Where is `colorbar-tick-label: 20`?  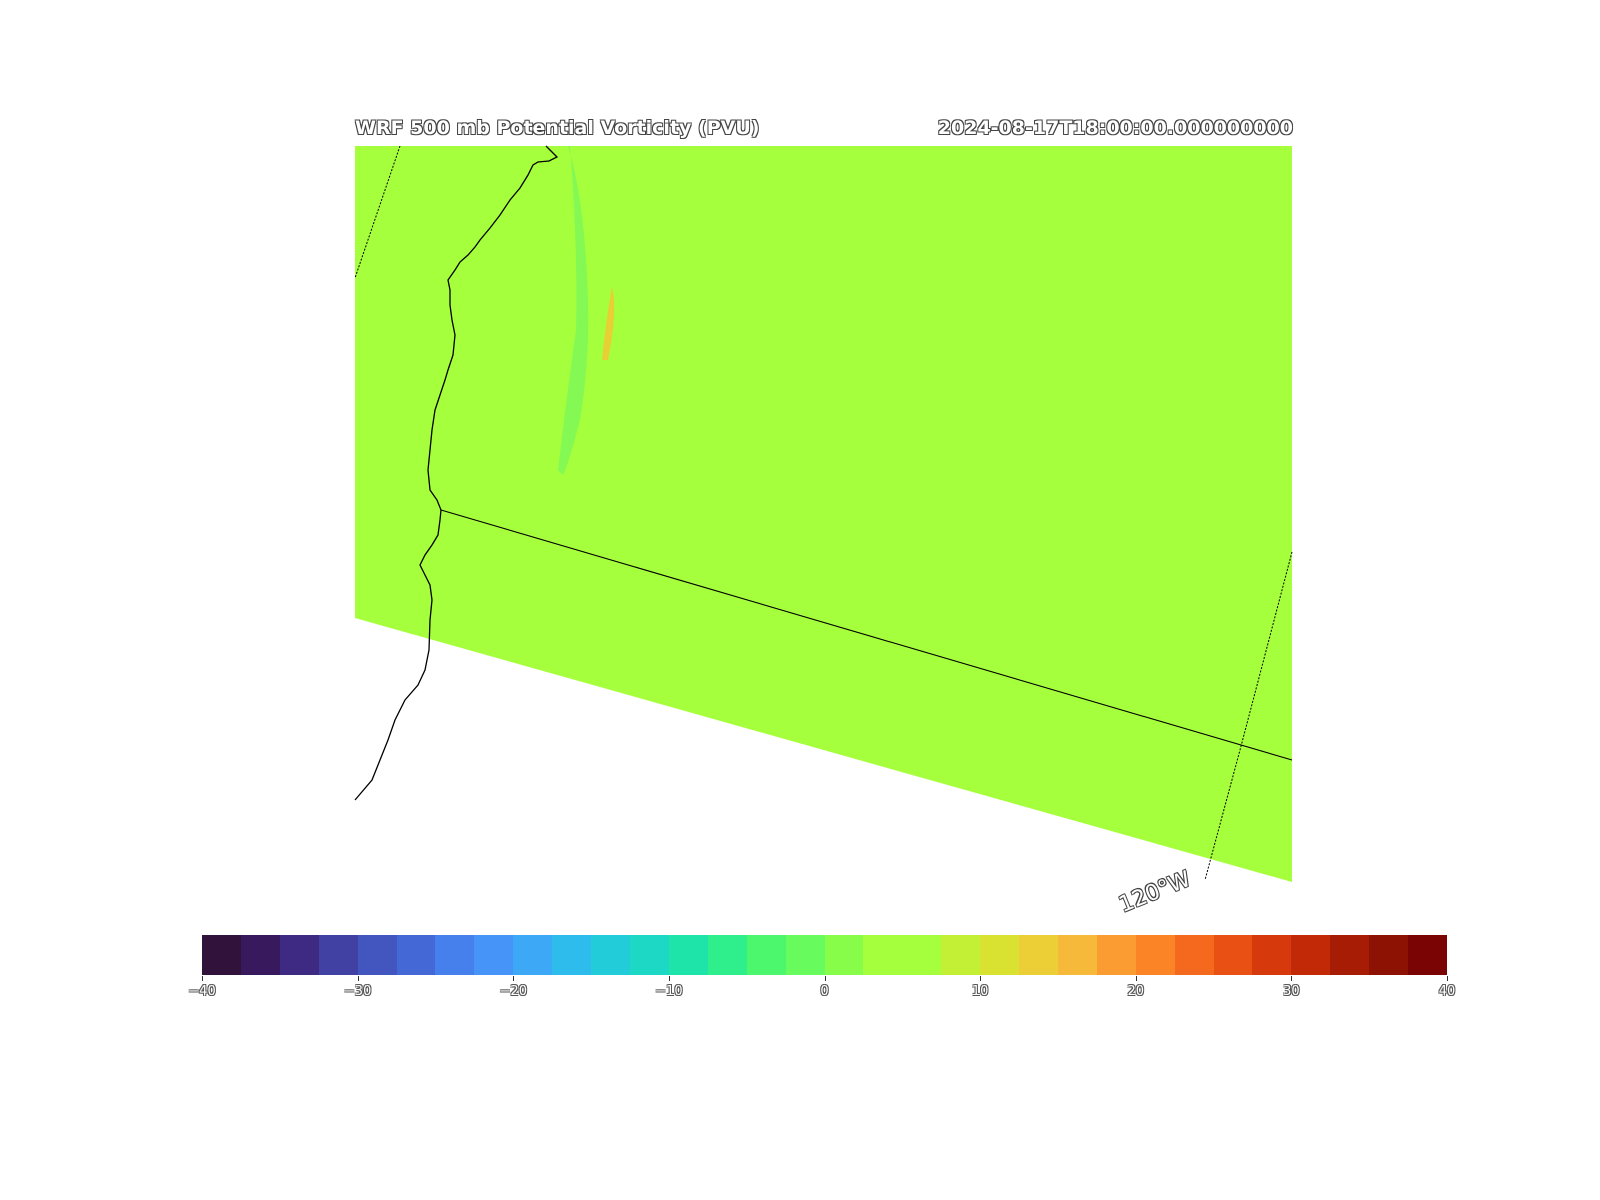 colorbar-tick-label: 20 is located at coordinates (1136, 991).